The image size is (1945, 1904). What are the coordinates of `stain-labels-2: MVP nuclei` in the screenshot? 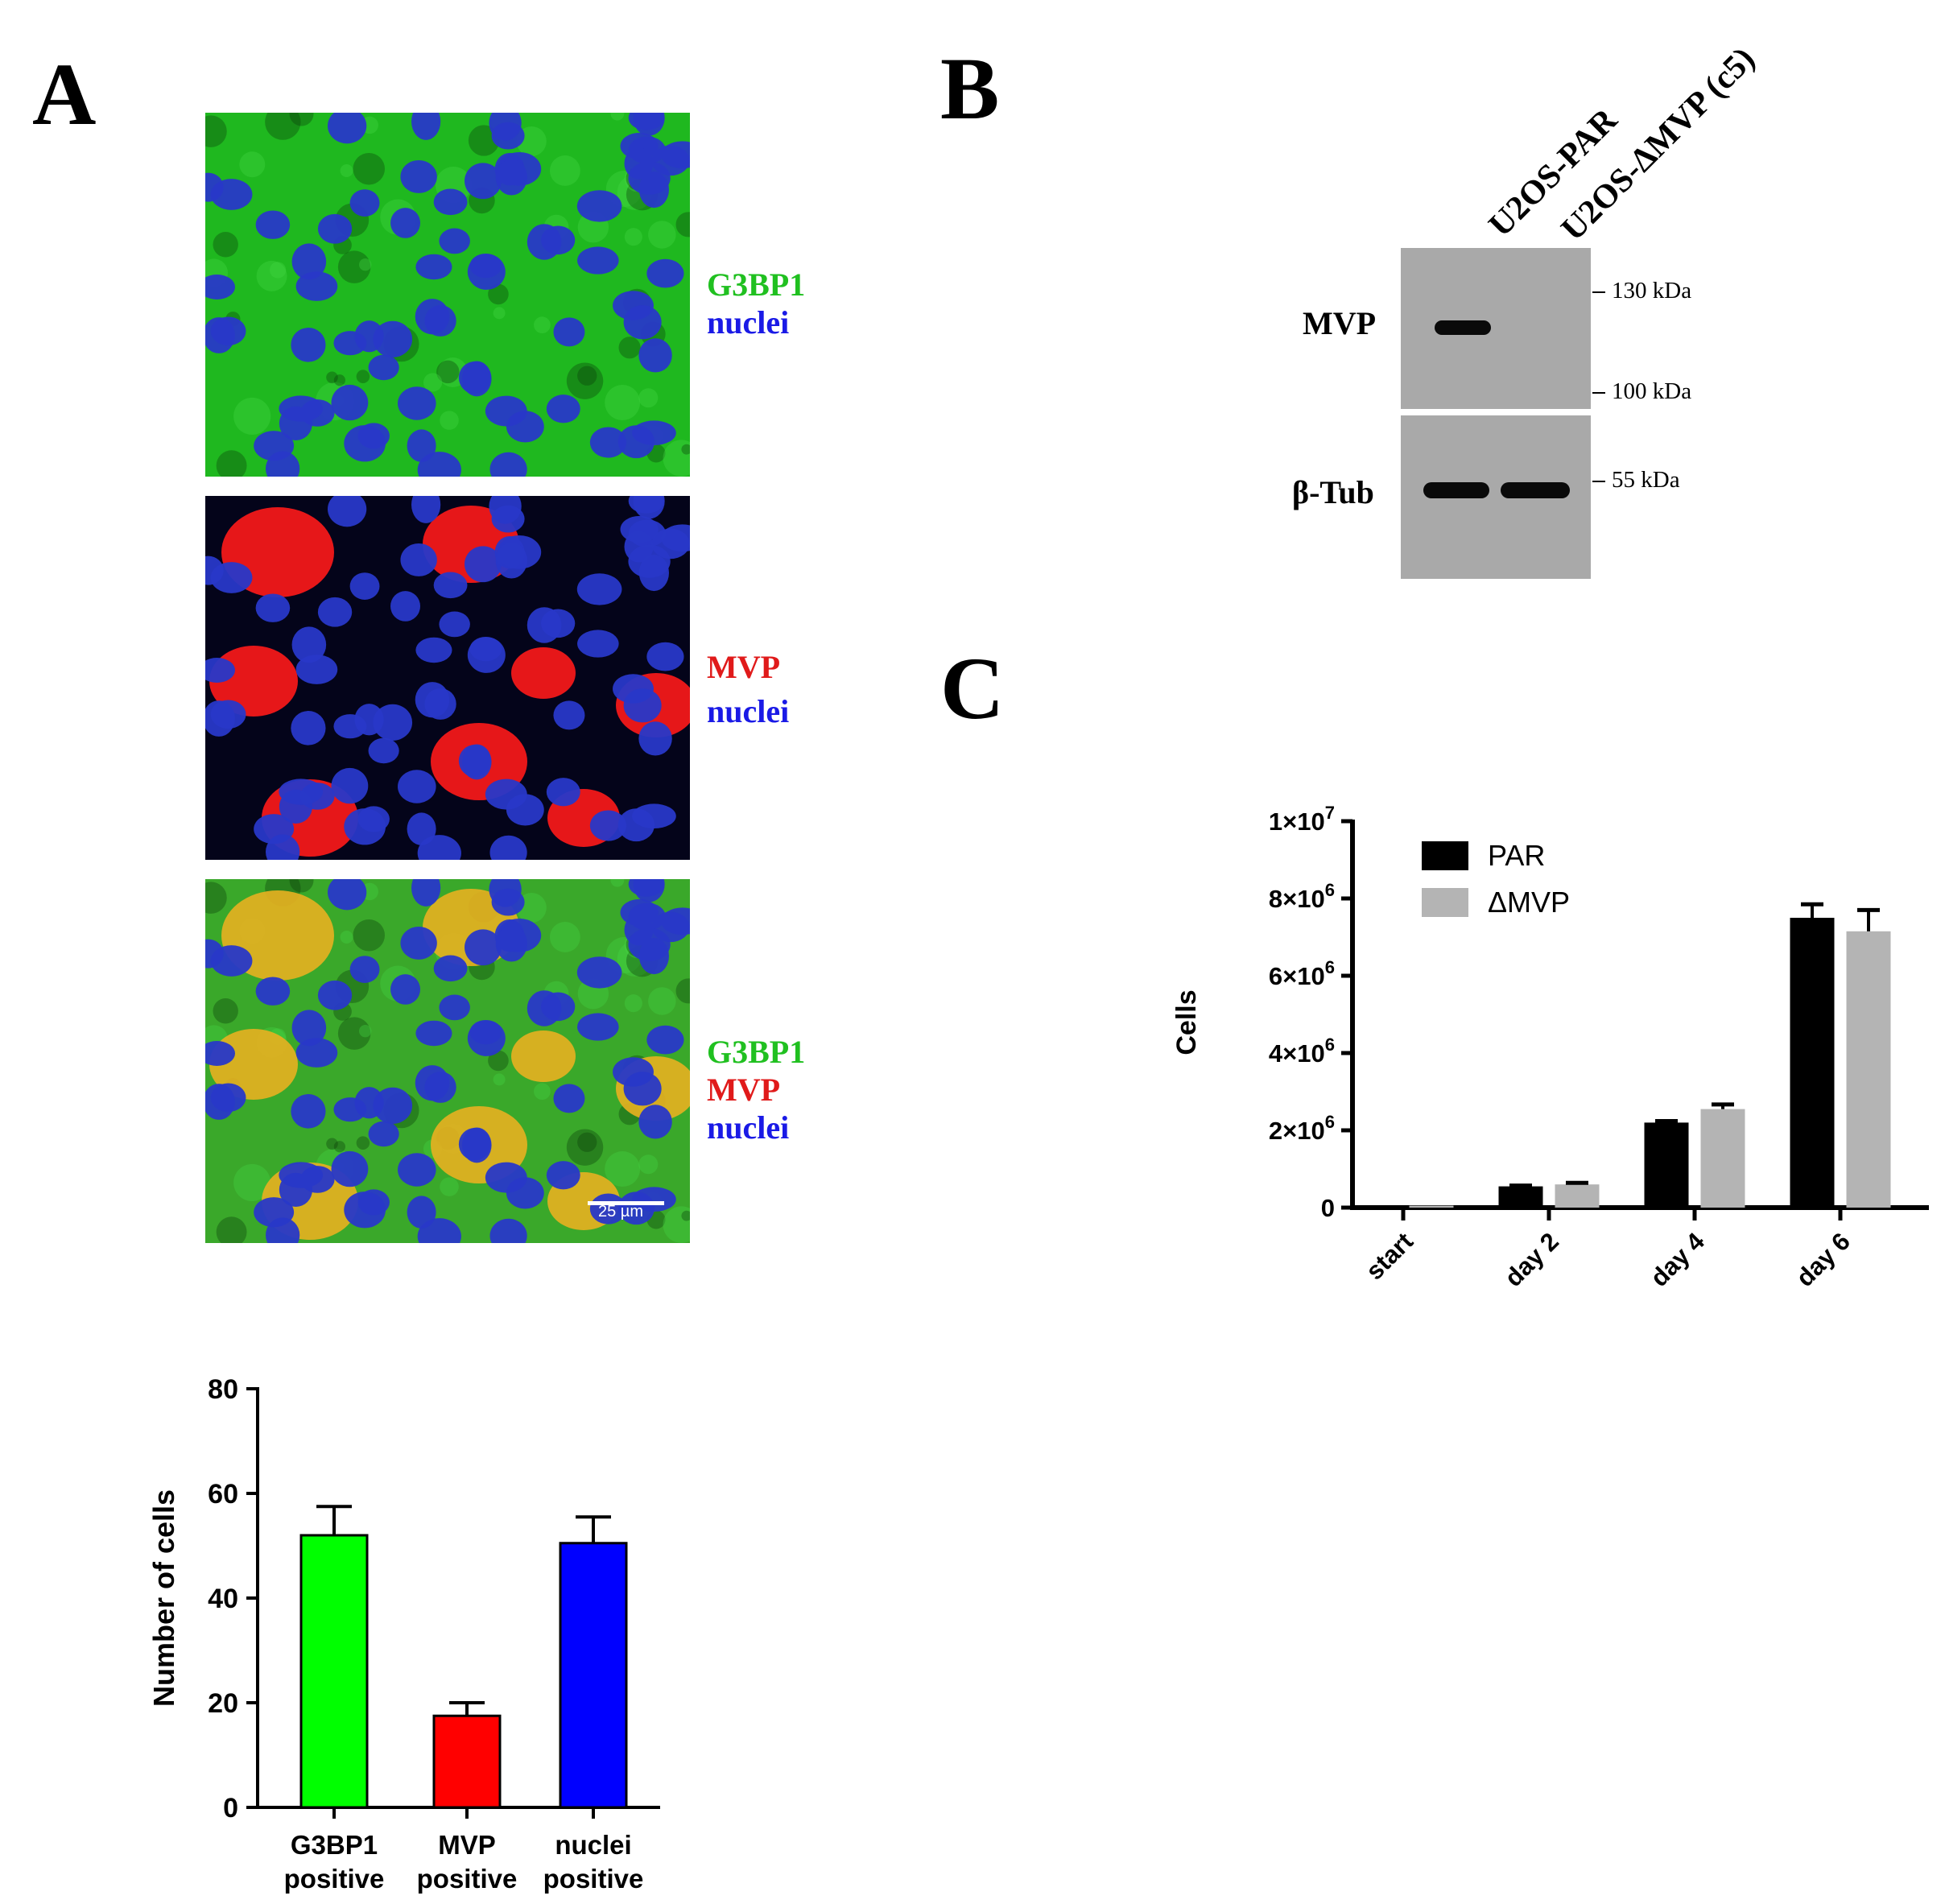 It's located at (748, 689).